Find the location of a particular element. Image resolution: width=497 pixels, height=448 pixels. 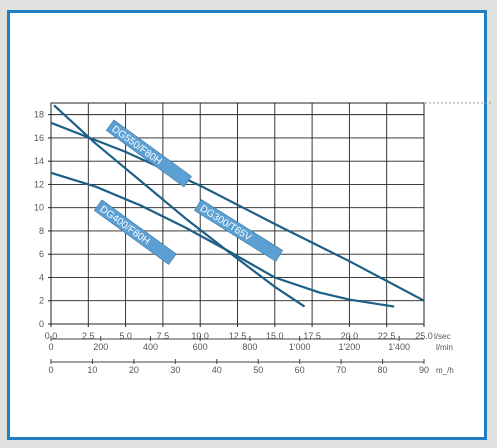

x-tick-label: 7.5 is located at coordinates (163, 336).